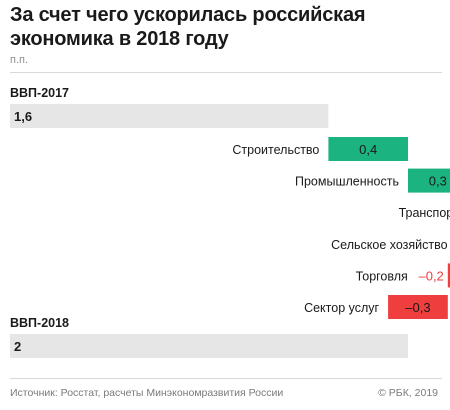 The width and height of the screenshot is (450, 410). I want to click on step-category-4: Торговля, so click(382, 276).